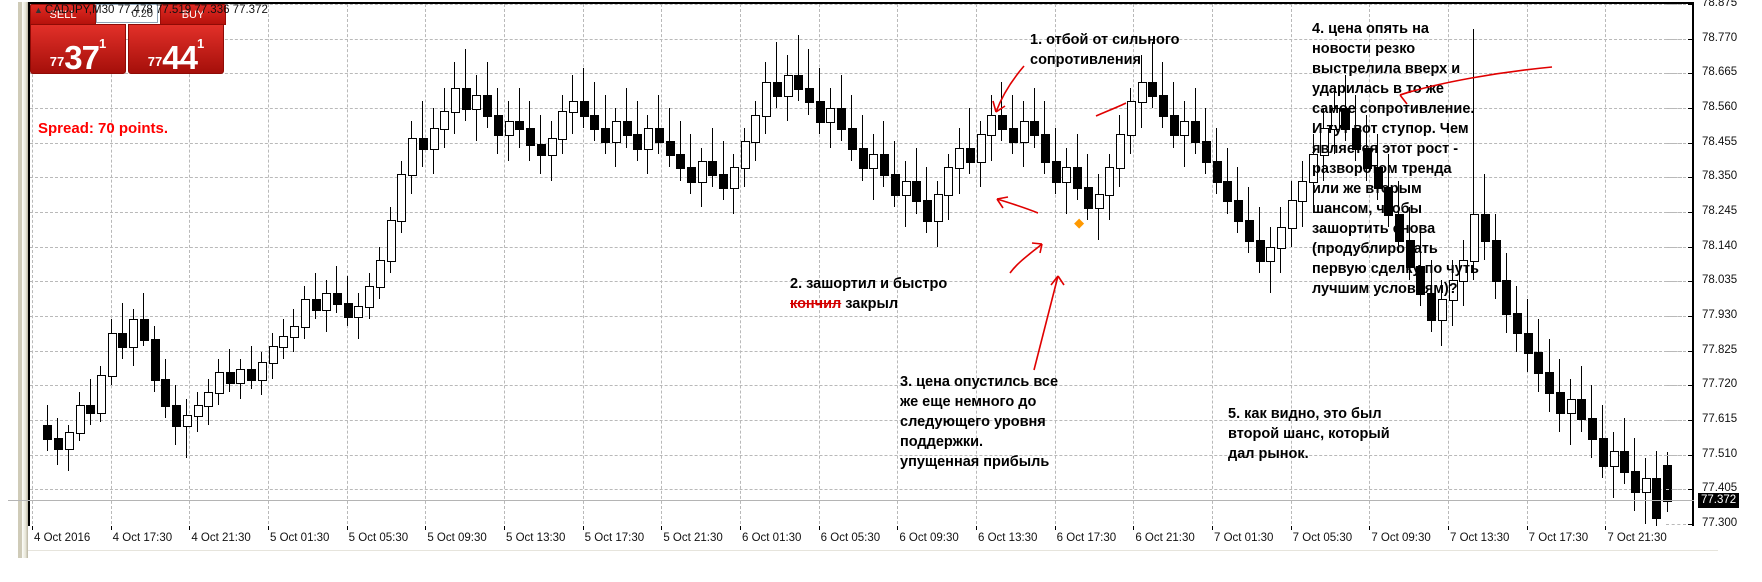 This screenshot has height=582, width=1762. What do you see at coordinates (1480, 538) in the screenshot?
I see `time-tick-label: 7 Oct 13:30` at bounding box center [1480, 538].